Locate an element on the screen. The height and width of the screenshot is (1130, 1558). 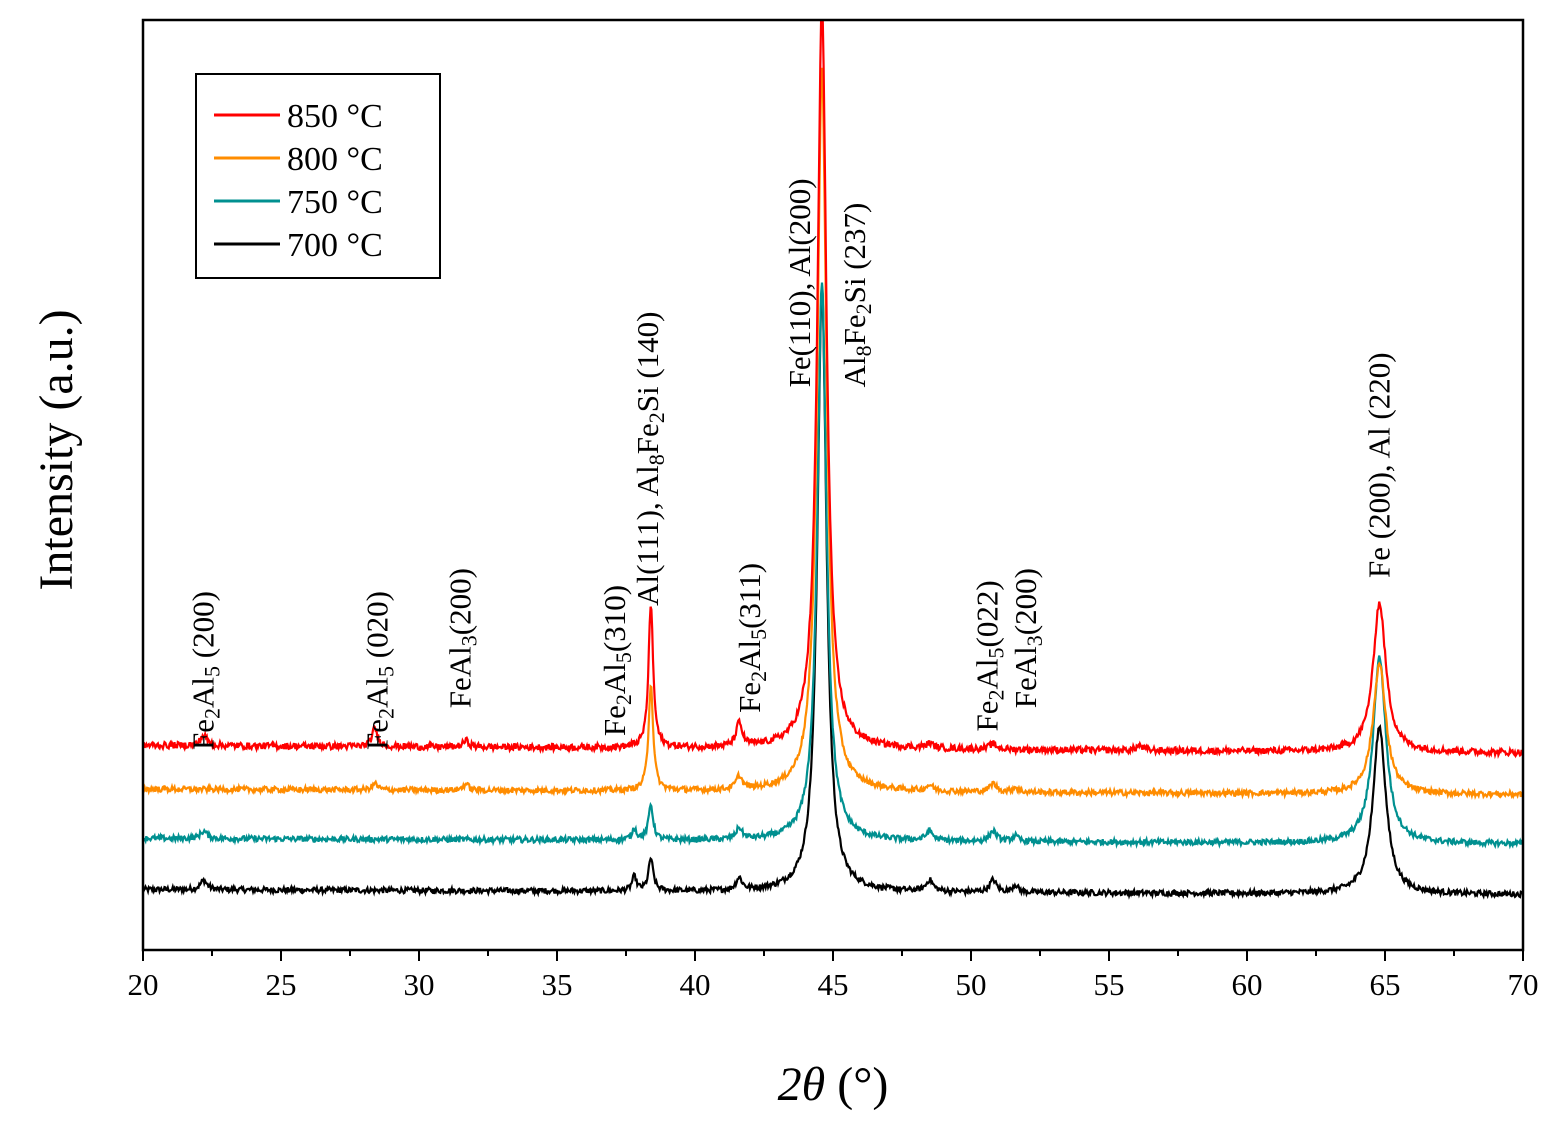
peak-label: Fe2Al5(022) is located at coordinates (989, 655).